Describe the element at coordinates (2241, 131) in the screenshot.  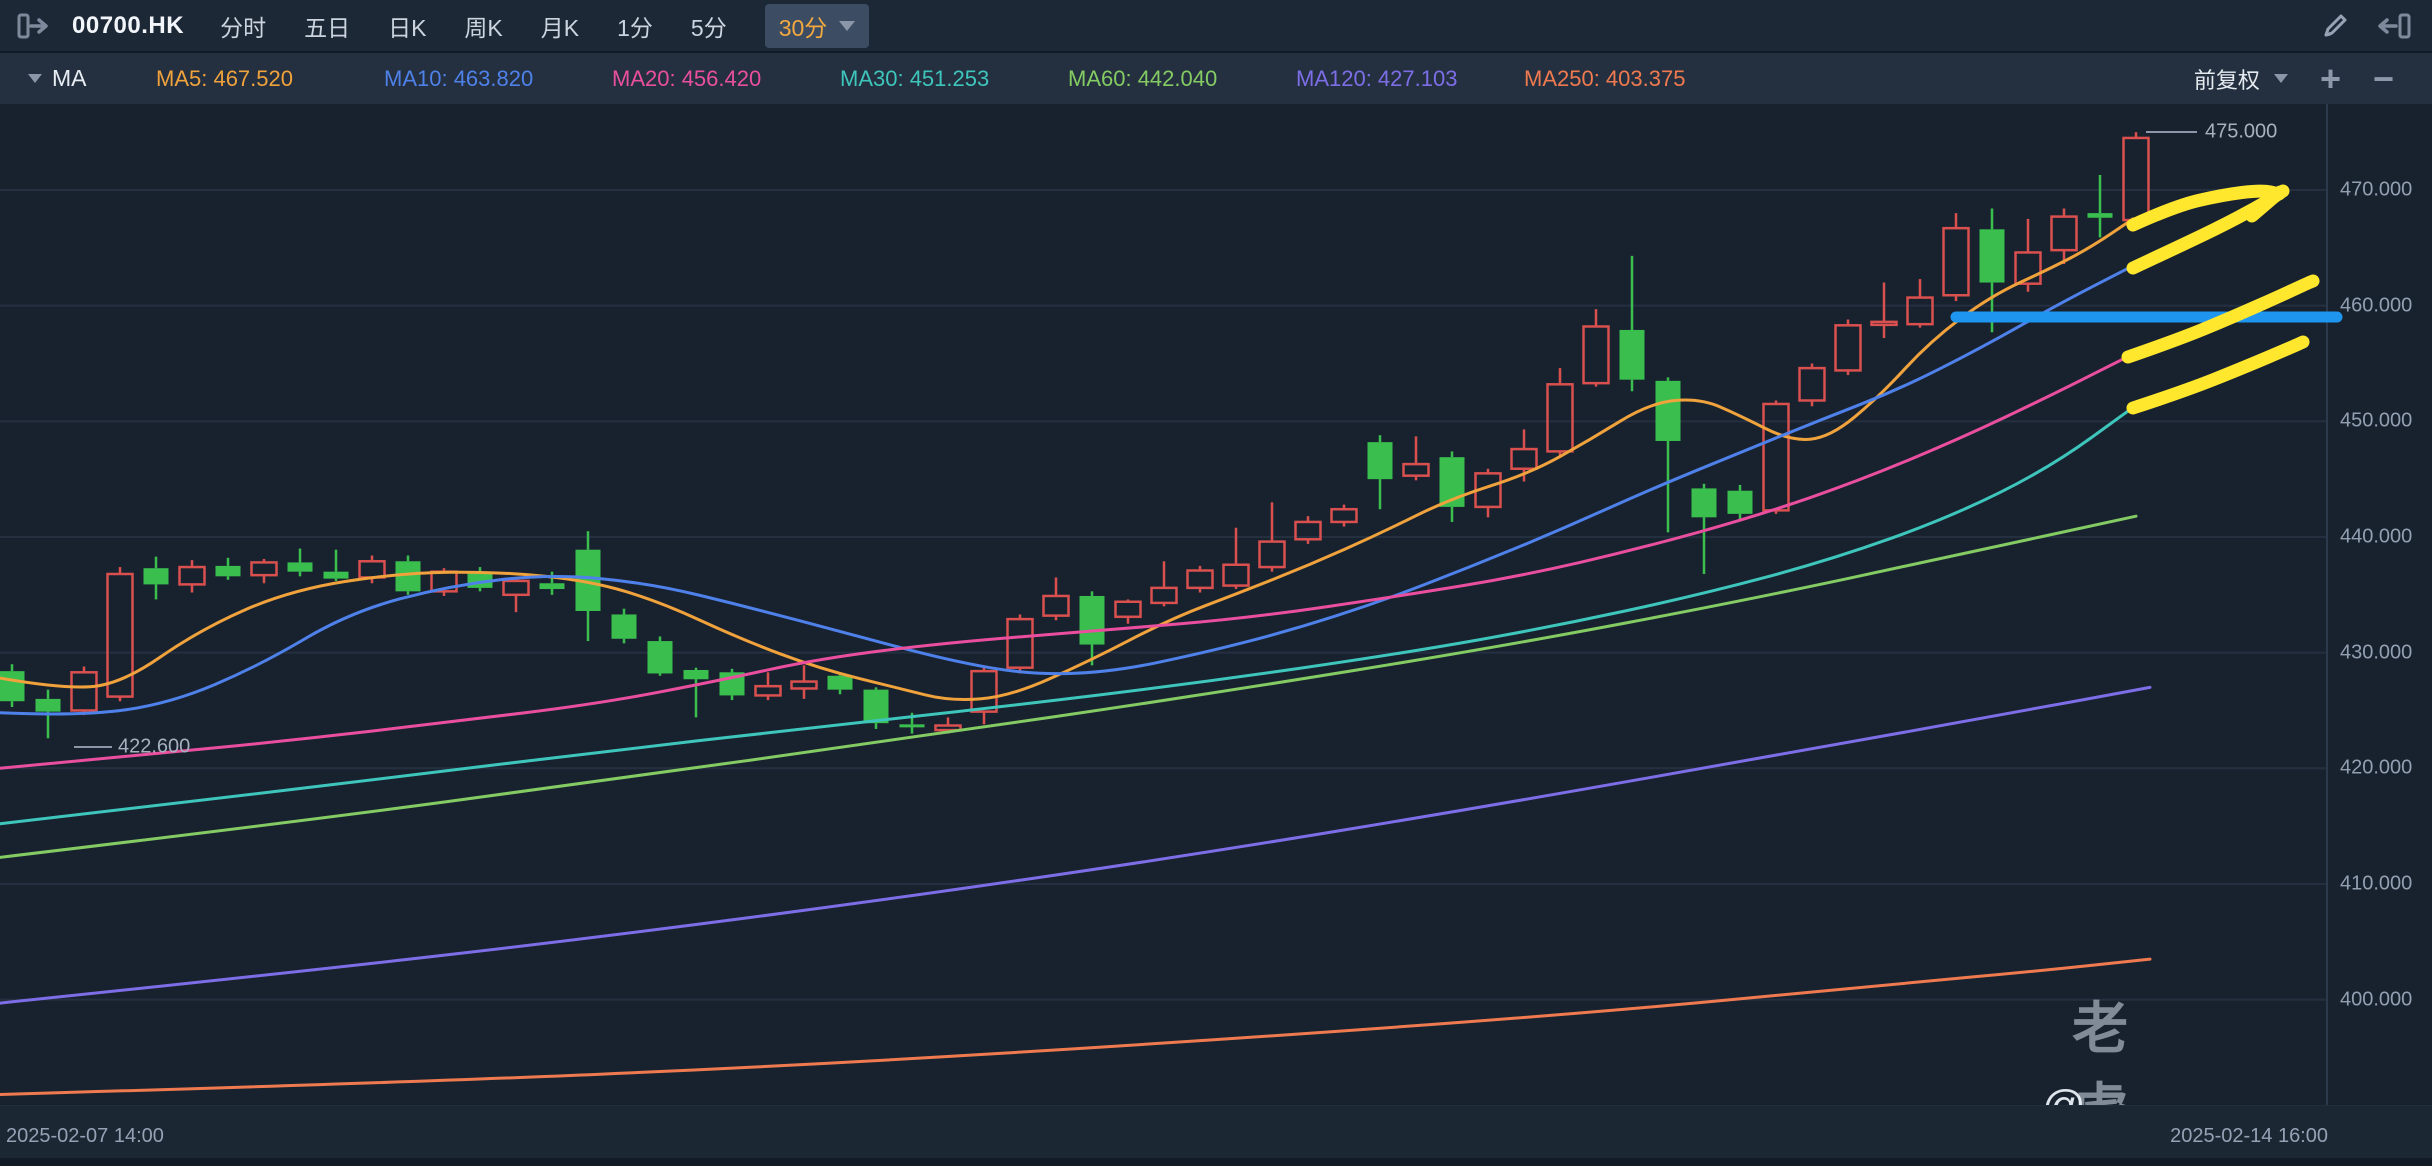
I see `high-price-label: 475.000` at that location.